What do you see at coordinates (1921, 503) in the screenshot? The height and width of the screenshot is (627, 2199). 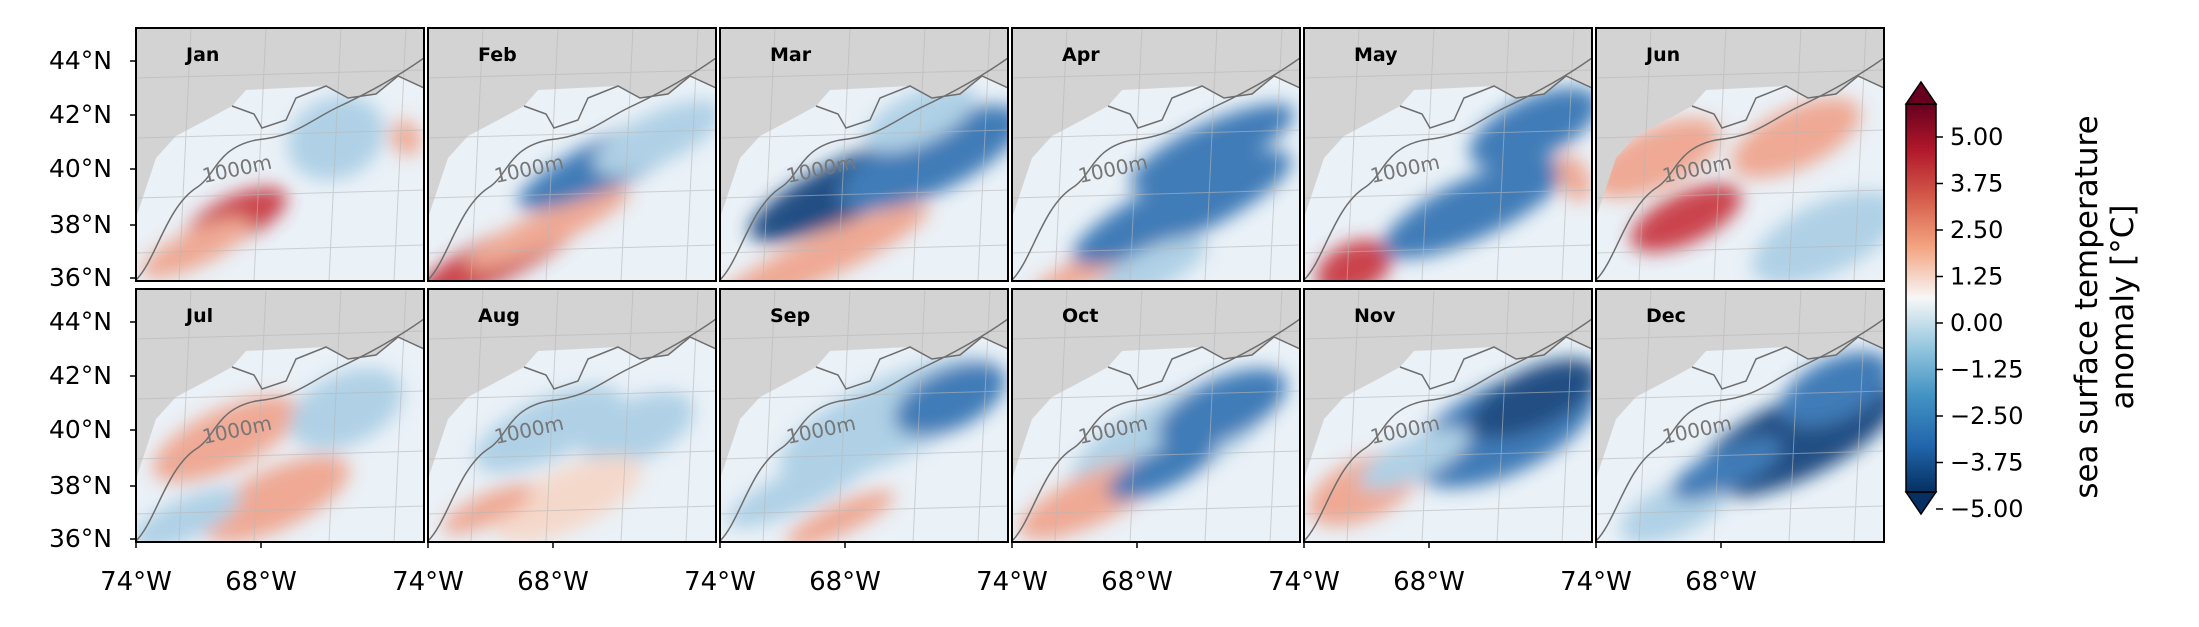 I see `colorbar-extend-bottom` at bounding box center [1921, 503].